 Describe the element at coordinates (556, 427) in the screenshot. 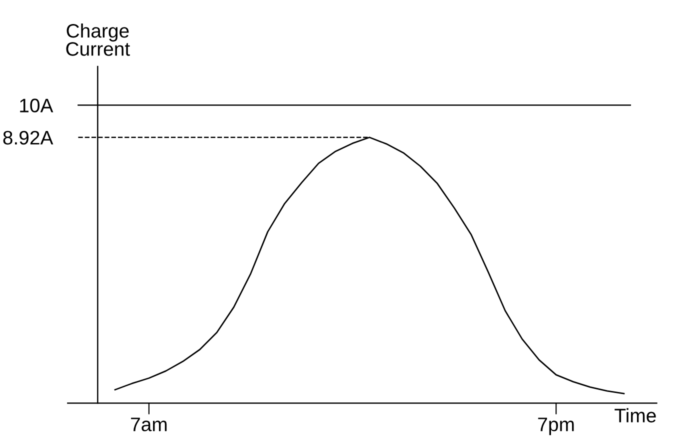

I see `x-tick-label: 7pm` at that location.